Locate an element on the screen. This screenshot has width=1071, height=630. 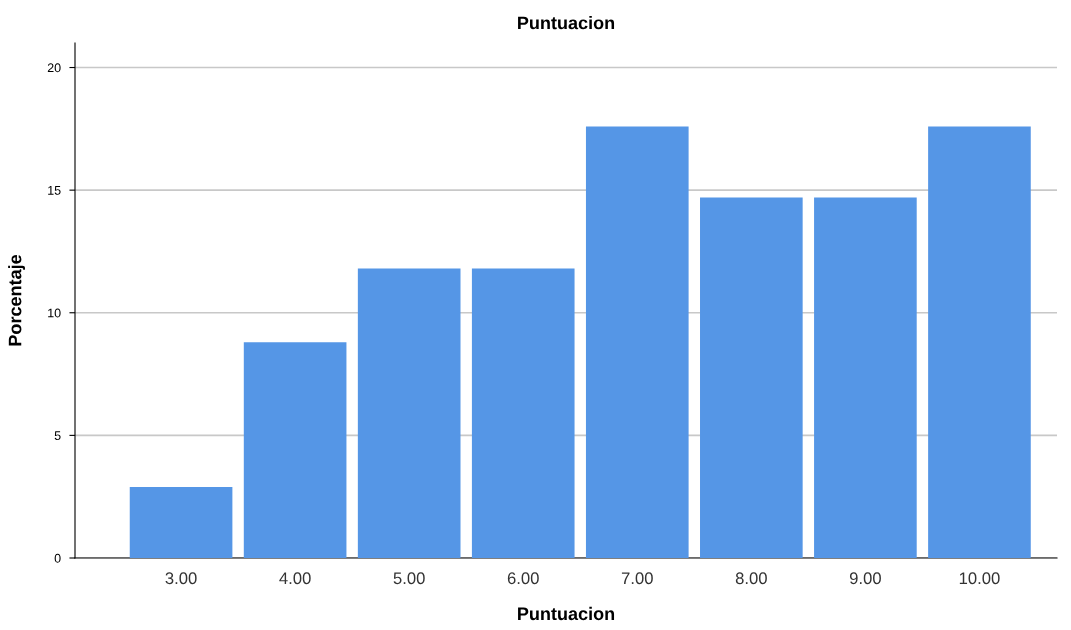
x-tick-label: 7.00 is located at coordinates (637, 578).